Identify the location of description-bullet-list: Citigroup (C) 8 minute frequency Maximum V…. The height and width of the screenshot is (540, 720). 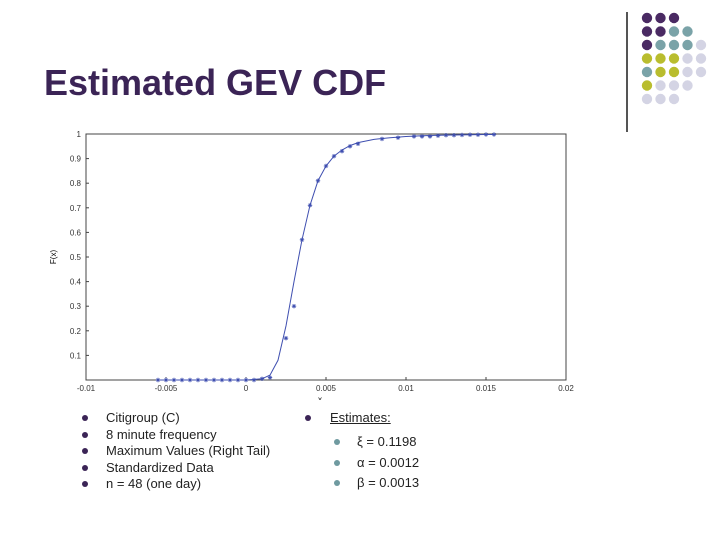
(176, 451).